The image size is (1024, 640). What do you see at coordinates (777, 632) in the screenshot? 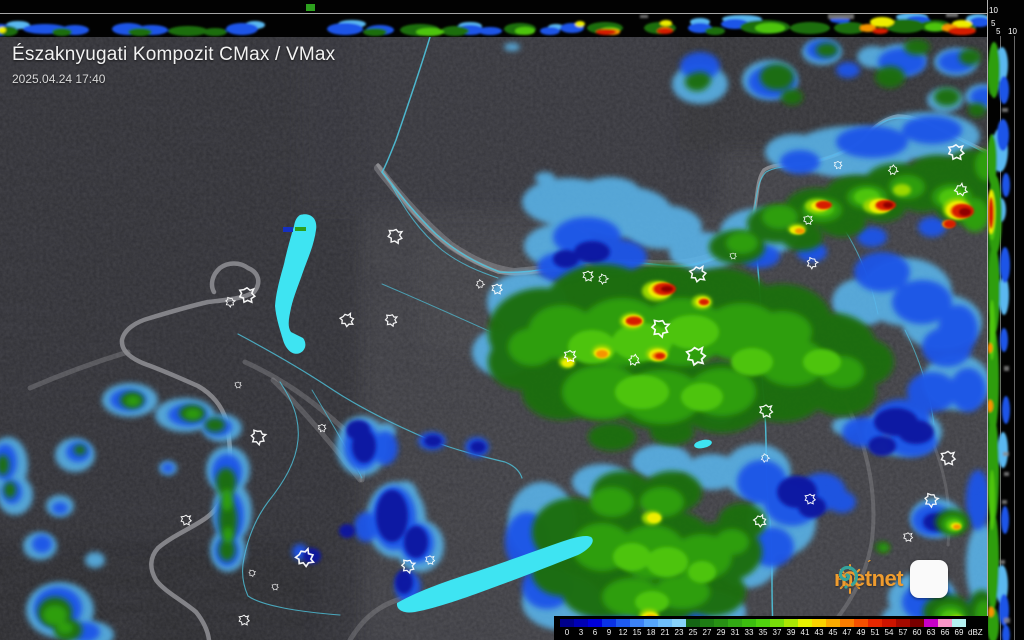
I see `colorbar-value: 37` at bounding box center [777, 632].